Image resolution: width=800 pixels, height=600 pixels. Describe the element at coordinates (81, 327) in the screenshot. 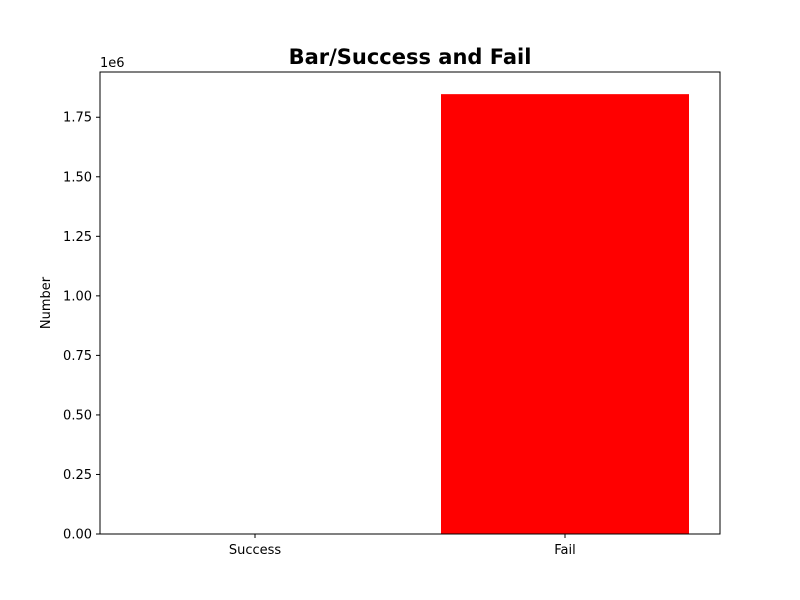

I see `y-axis: 0.00 0.25 0.50 0.75 1.00 1.25 1.50 1.75` at that location.